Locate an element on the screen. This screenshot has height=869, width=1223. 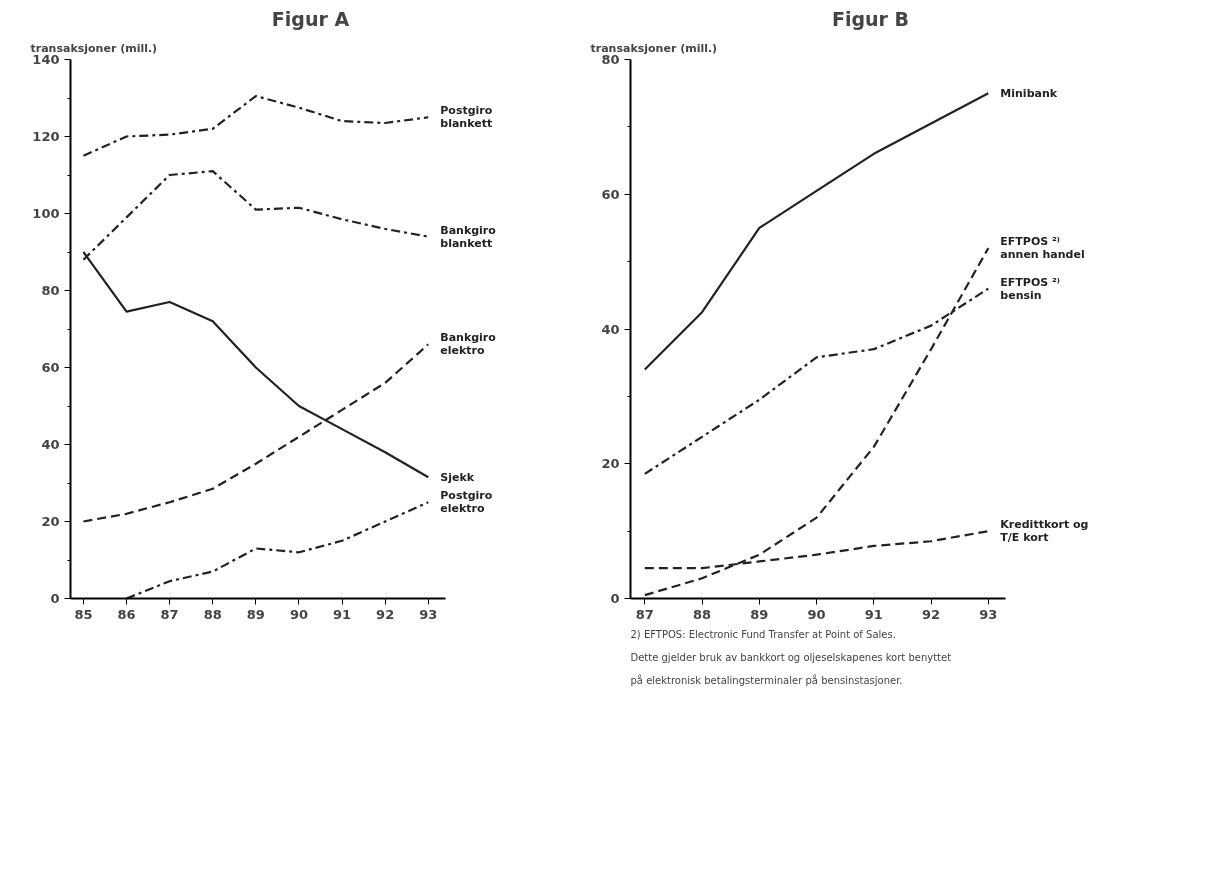
series-label: Postgiro blankett is located at coordinates (466, 117).